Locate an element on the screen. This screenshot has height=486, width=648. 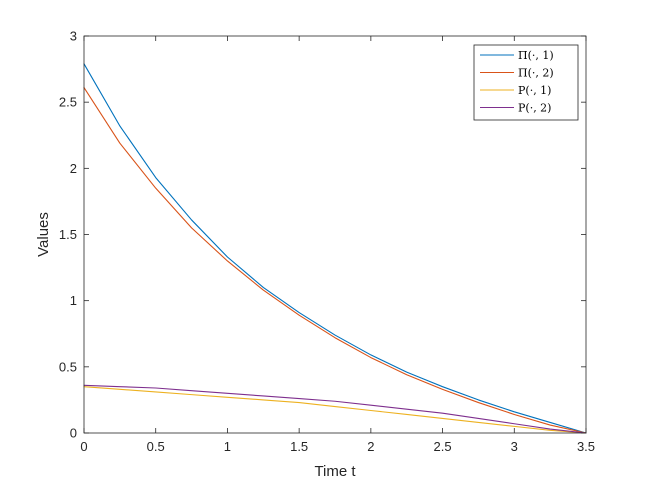
x-tick-label: 2.5 is located at coordinates (443, 446).